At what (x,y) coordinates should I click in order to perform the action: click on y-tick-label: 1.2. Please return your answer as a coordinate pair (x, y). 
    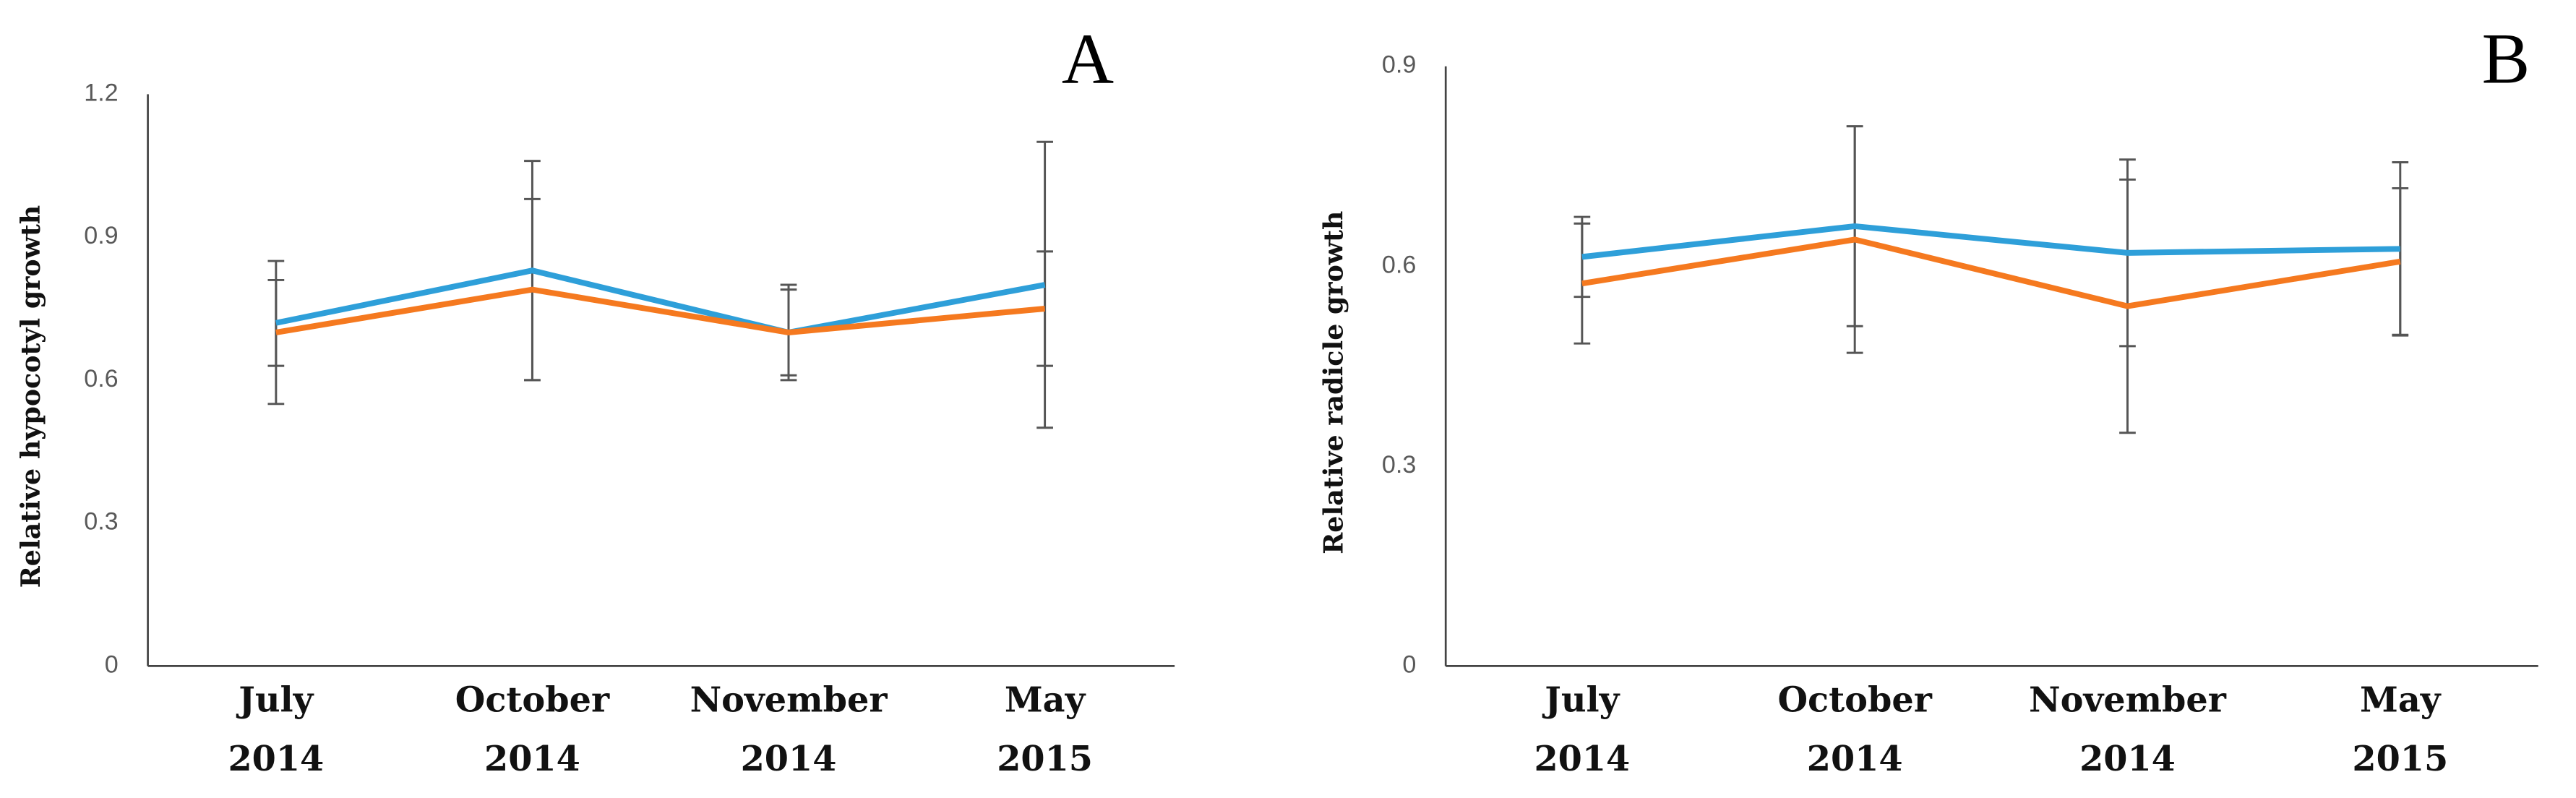
    Looking at the image, I should click on (101, 92).